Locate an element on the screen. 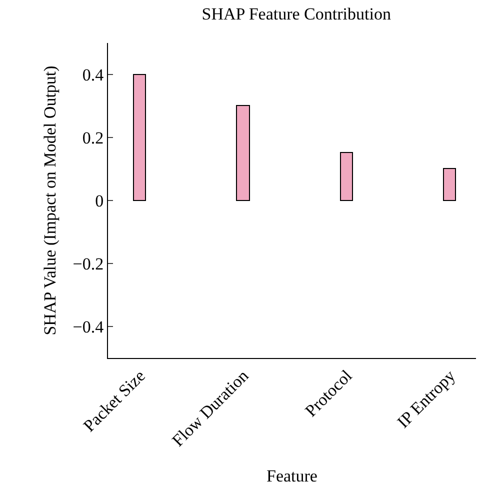 The height and width of the screenshot is (502, 478). y-axis-title: SHAP Value (Impact on Model Output) is located at coordinates (50, 201).